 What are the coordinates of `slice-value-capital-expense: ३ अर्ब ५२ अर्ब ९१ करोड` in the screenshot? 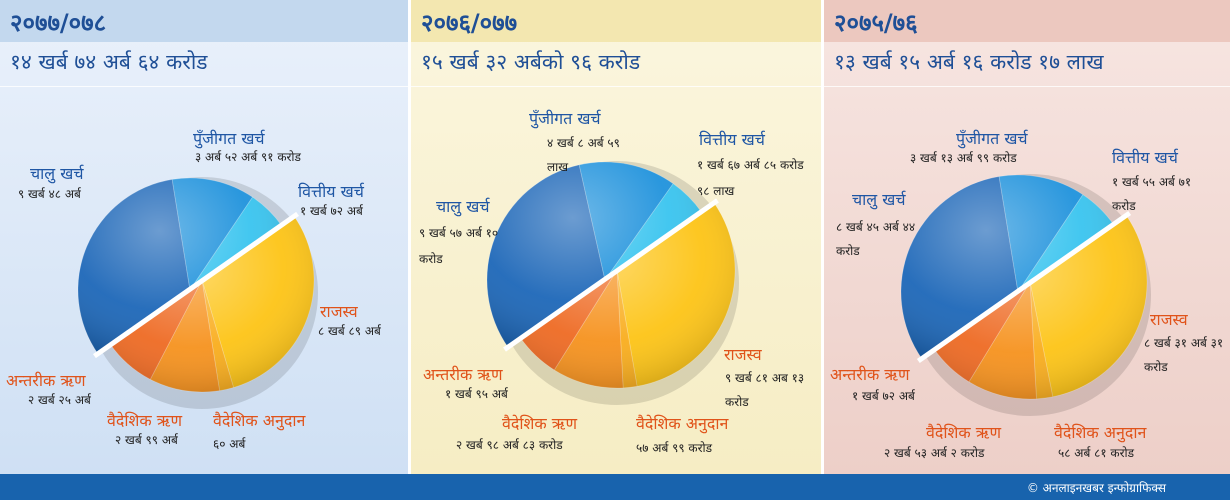 It's located at (248, 157).